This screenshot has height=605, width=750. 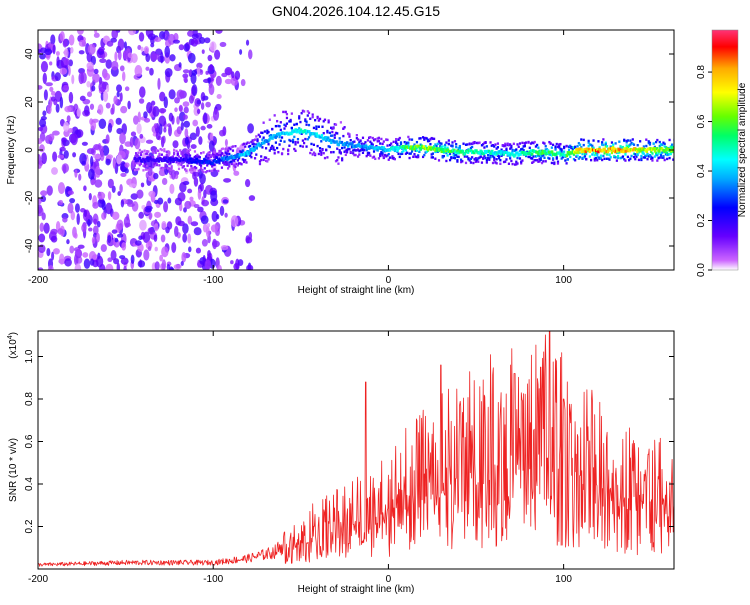 I want to click on colorbar-tick-label: 0.2, so click(x=701, y=220).